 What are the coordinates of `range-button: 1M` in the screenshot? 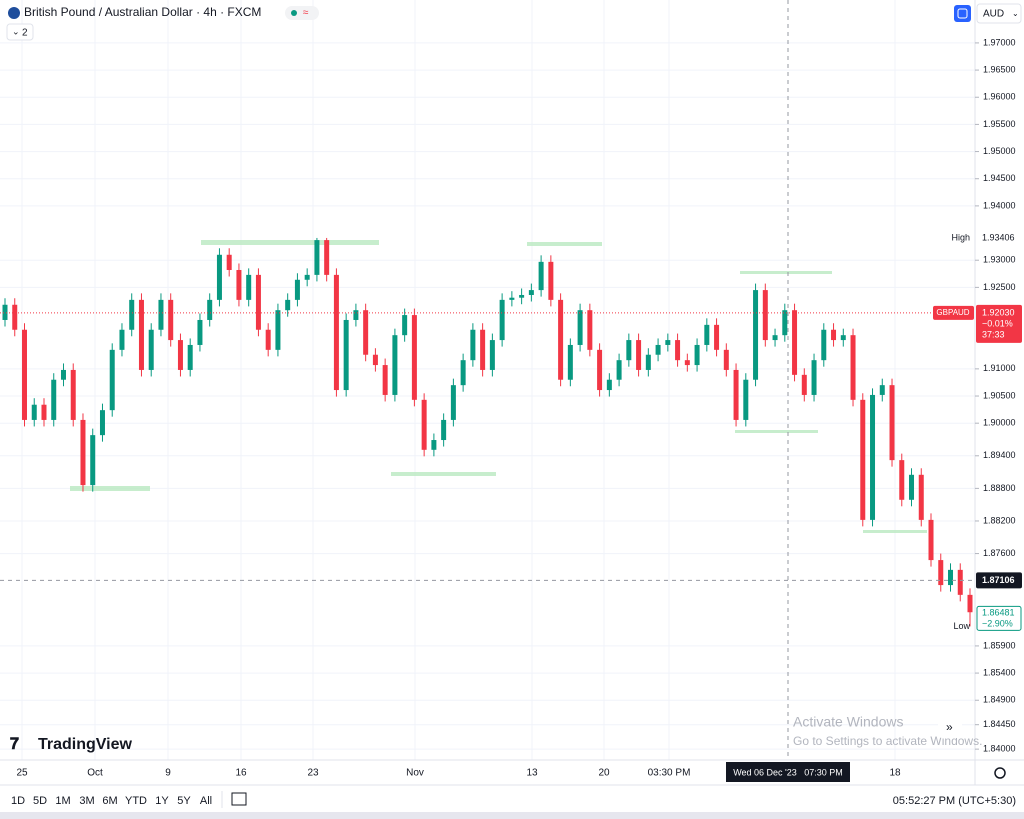 It's located at (62, 801).